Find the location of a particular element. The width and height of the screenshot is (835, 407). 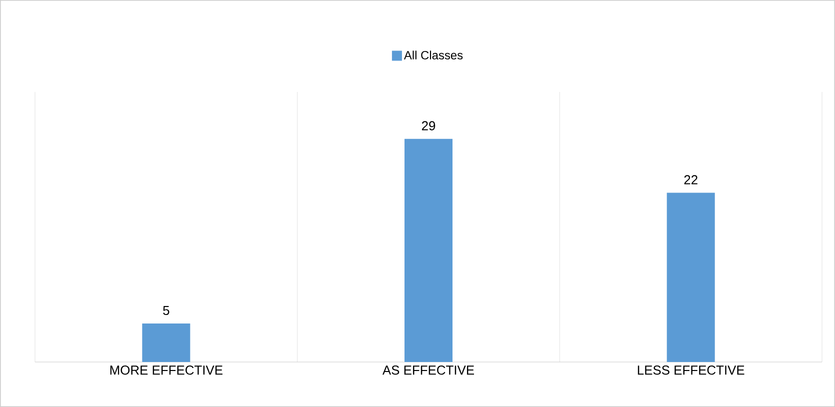

data-label: 5 is located at coordinates (166, 311).